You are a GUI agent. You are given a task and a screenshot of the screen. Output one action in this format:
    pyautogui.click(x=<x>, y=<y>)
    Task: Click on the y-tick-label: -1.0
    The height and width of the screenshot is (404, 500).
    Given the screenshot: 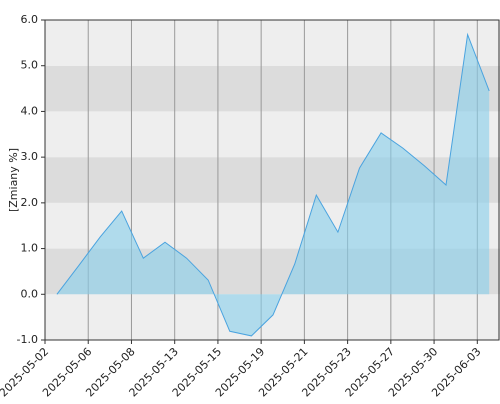 What is the action you would take?
    pyautogui.click(x=27, y=339)
    